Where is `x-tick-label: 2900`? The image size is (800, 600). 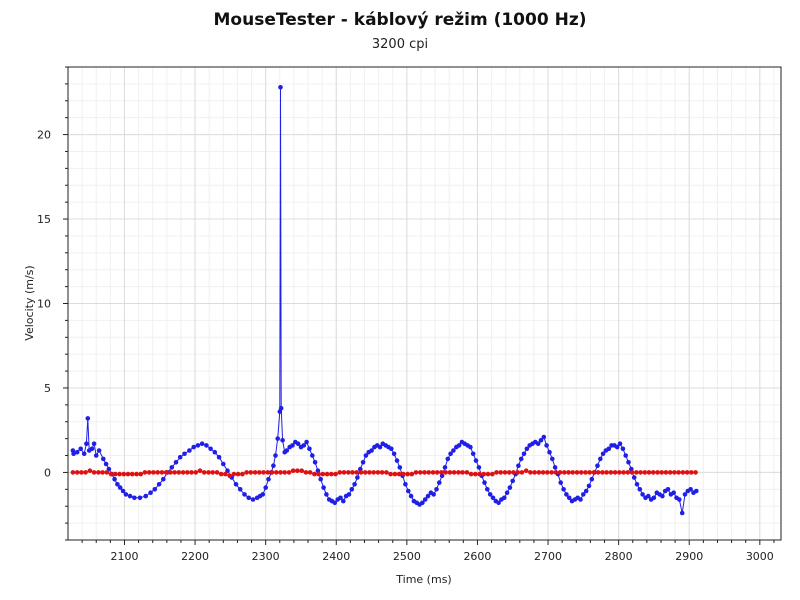 x-tick-label: 2900 is located at coordinates (689, 556).